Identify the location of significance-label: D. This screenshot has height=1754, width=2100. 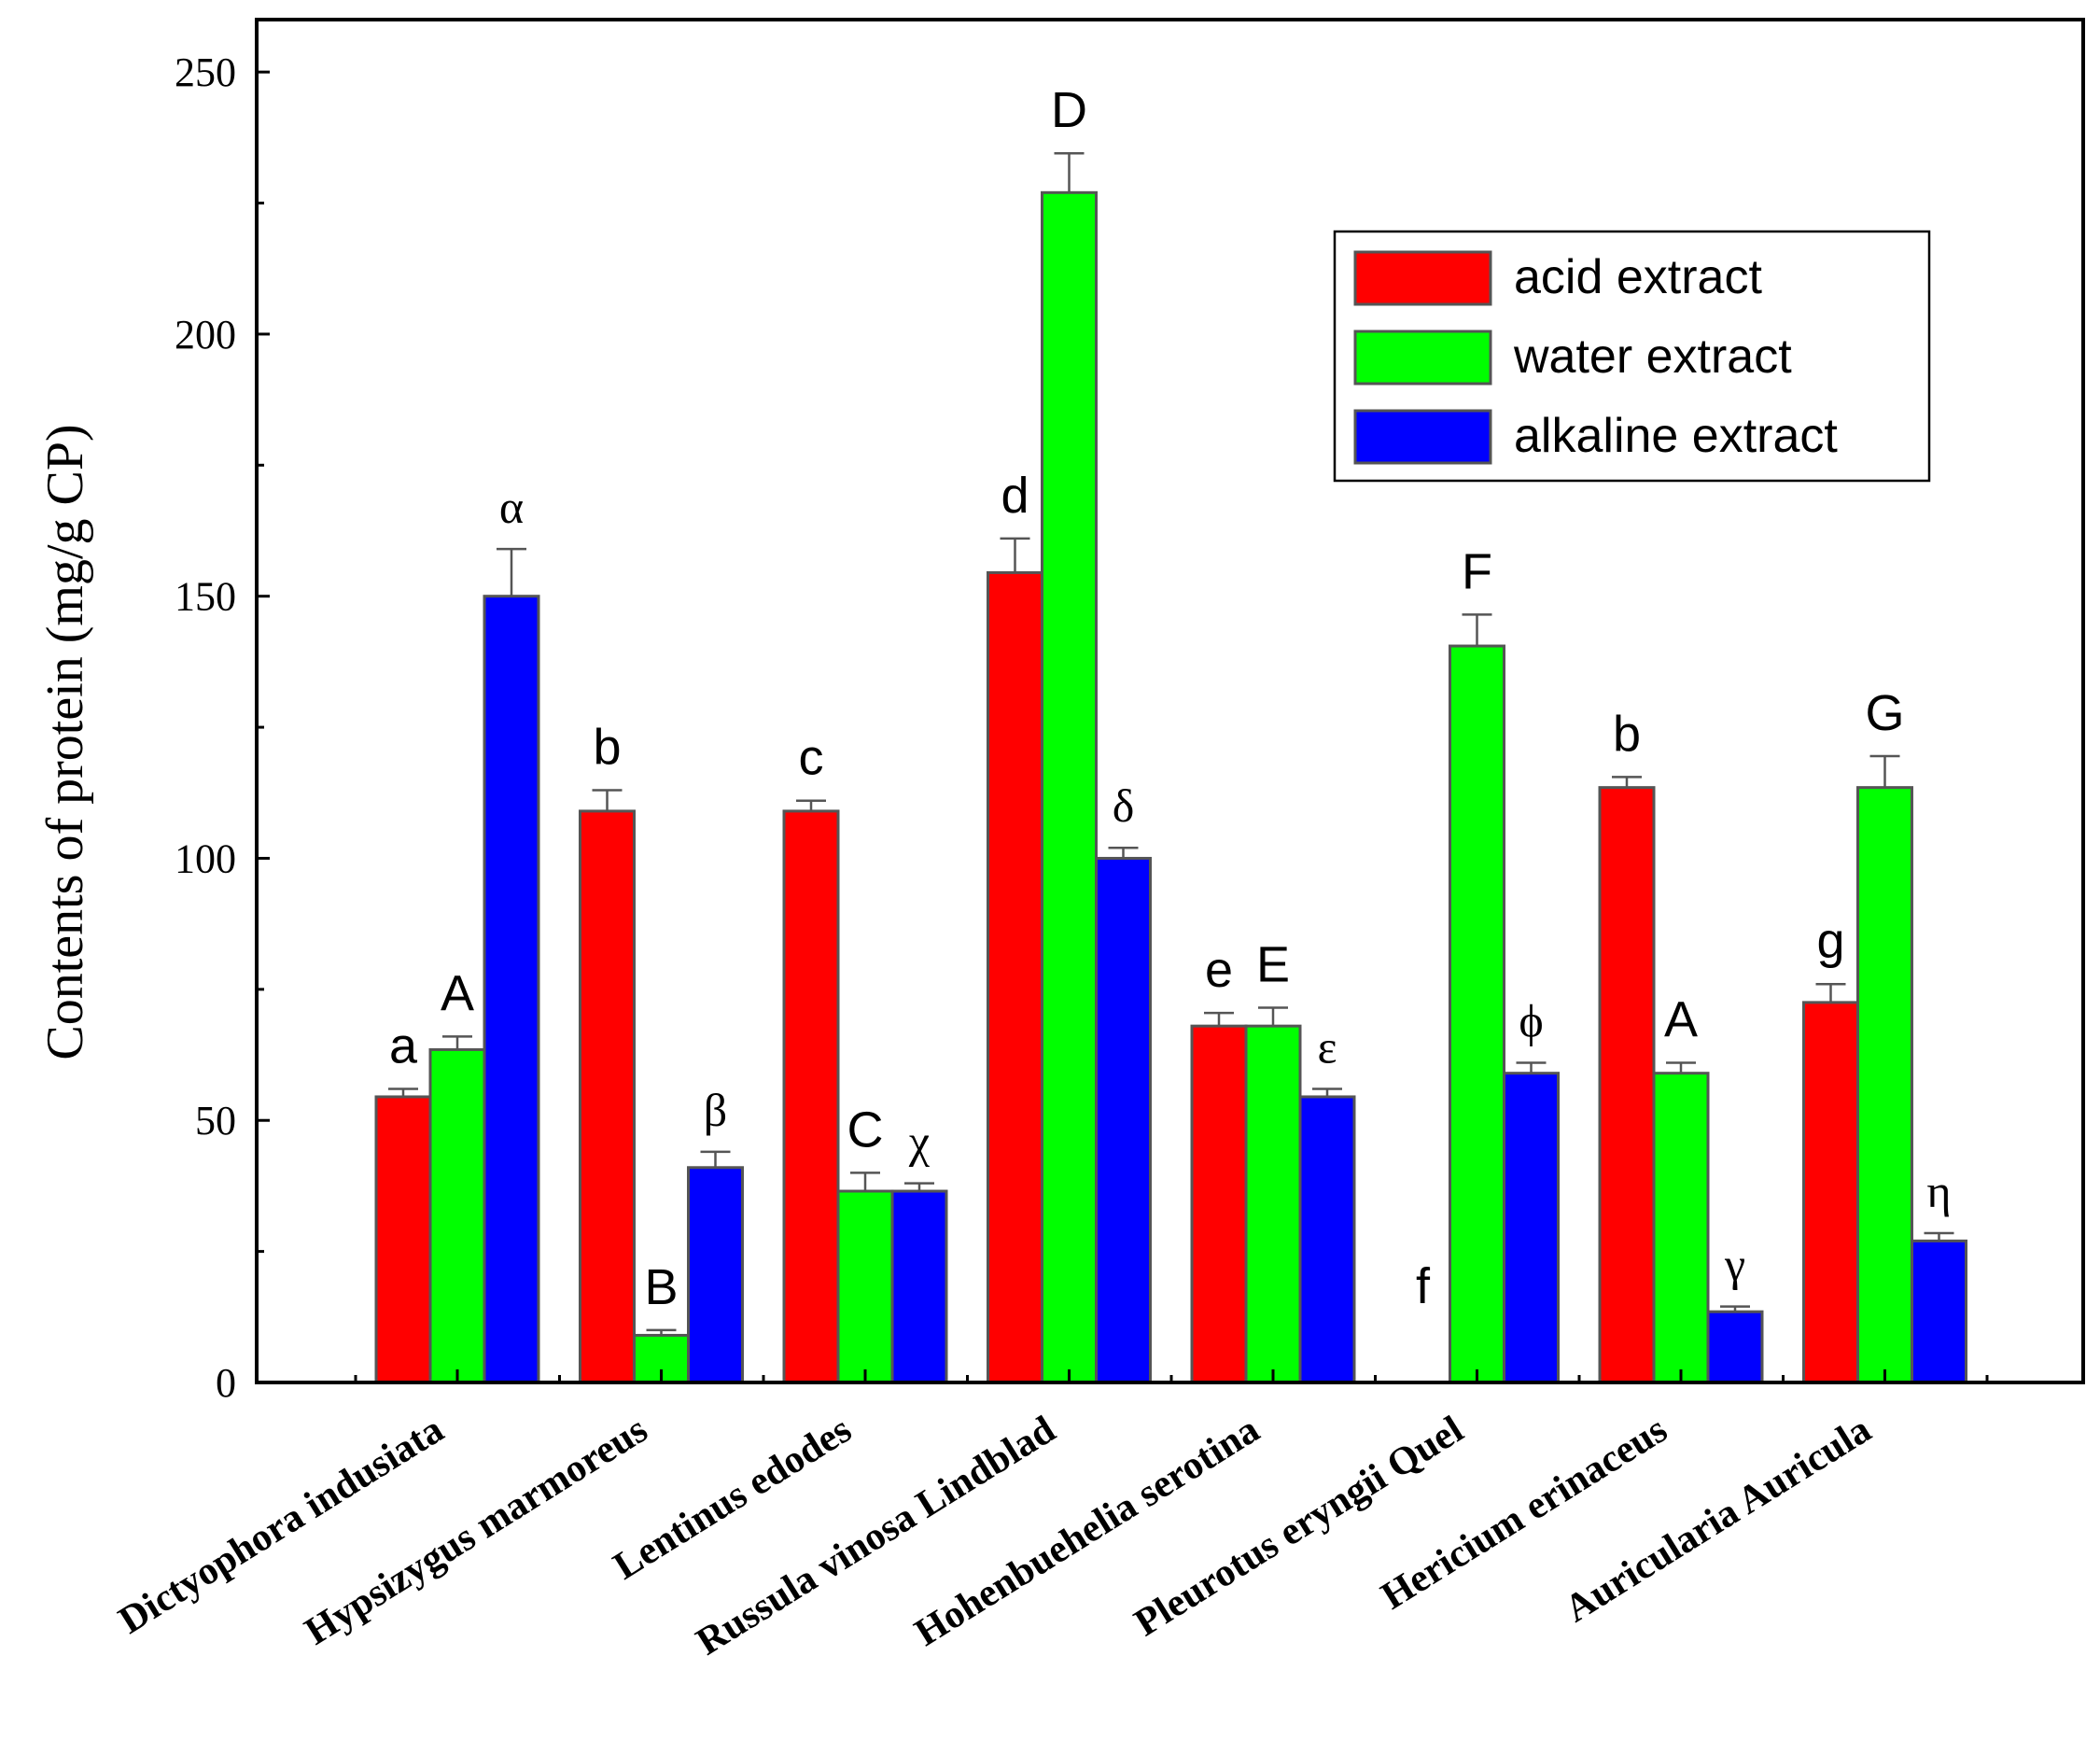
(1069, 110).